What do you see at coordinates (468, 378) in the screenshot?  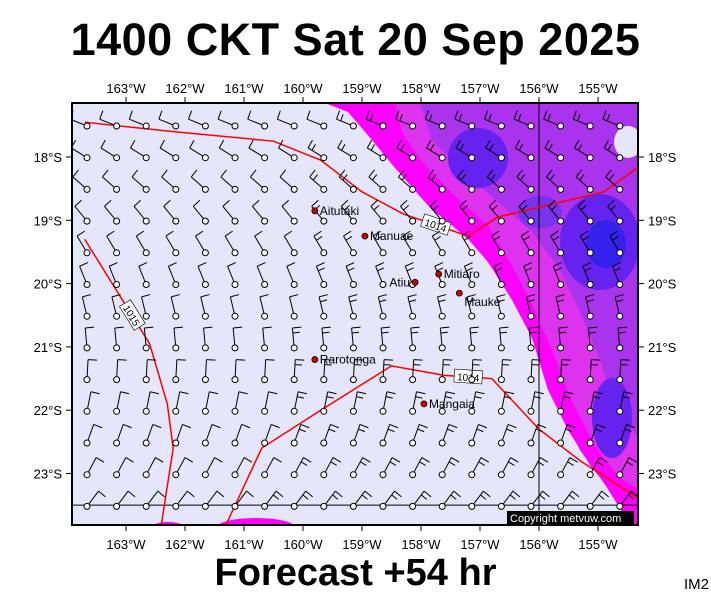 I see `isobar-label-text: 1014` at bounding box center [468, 378].